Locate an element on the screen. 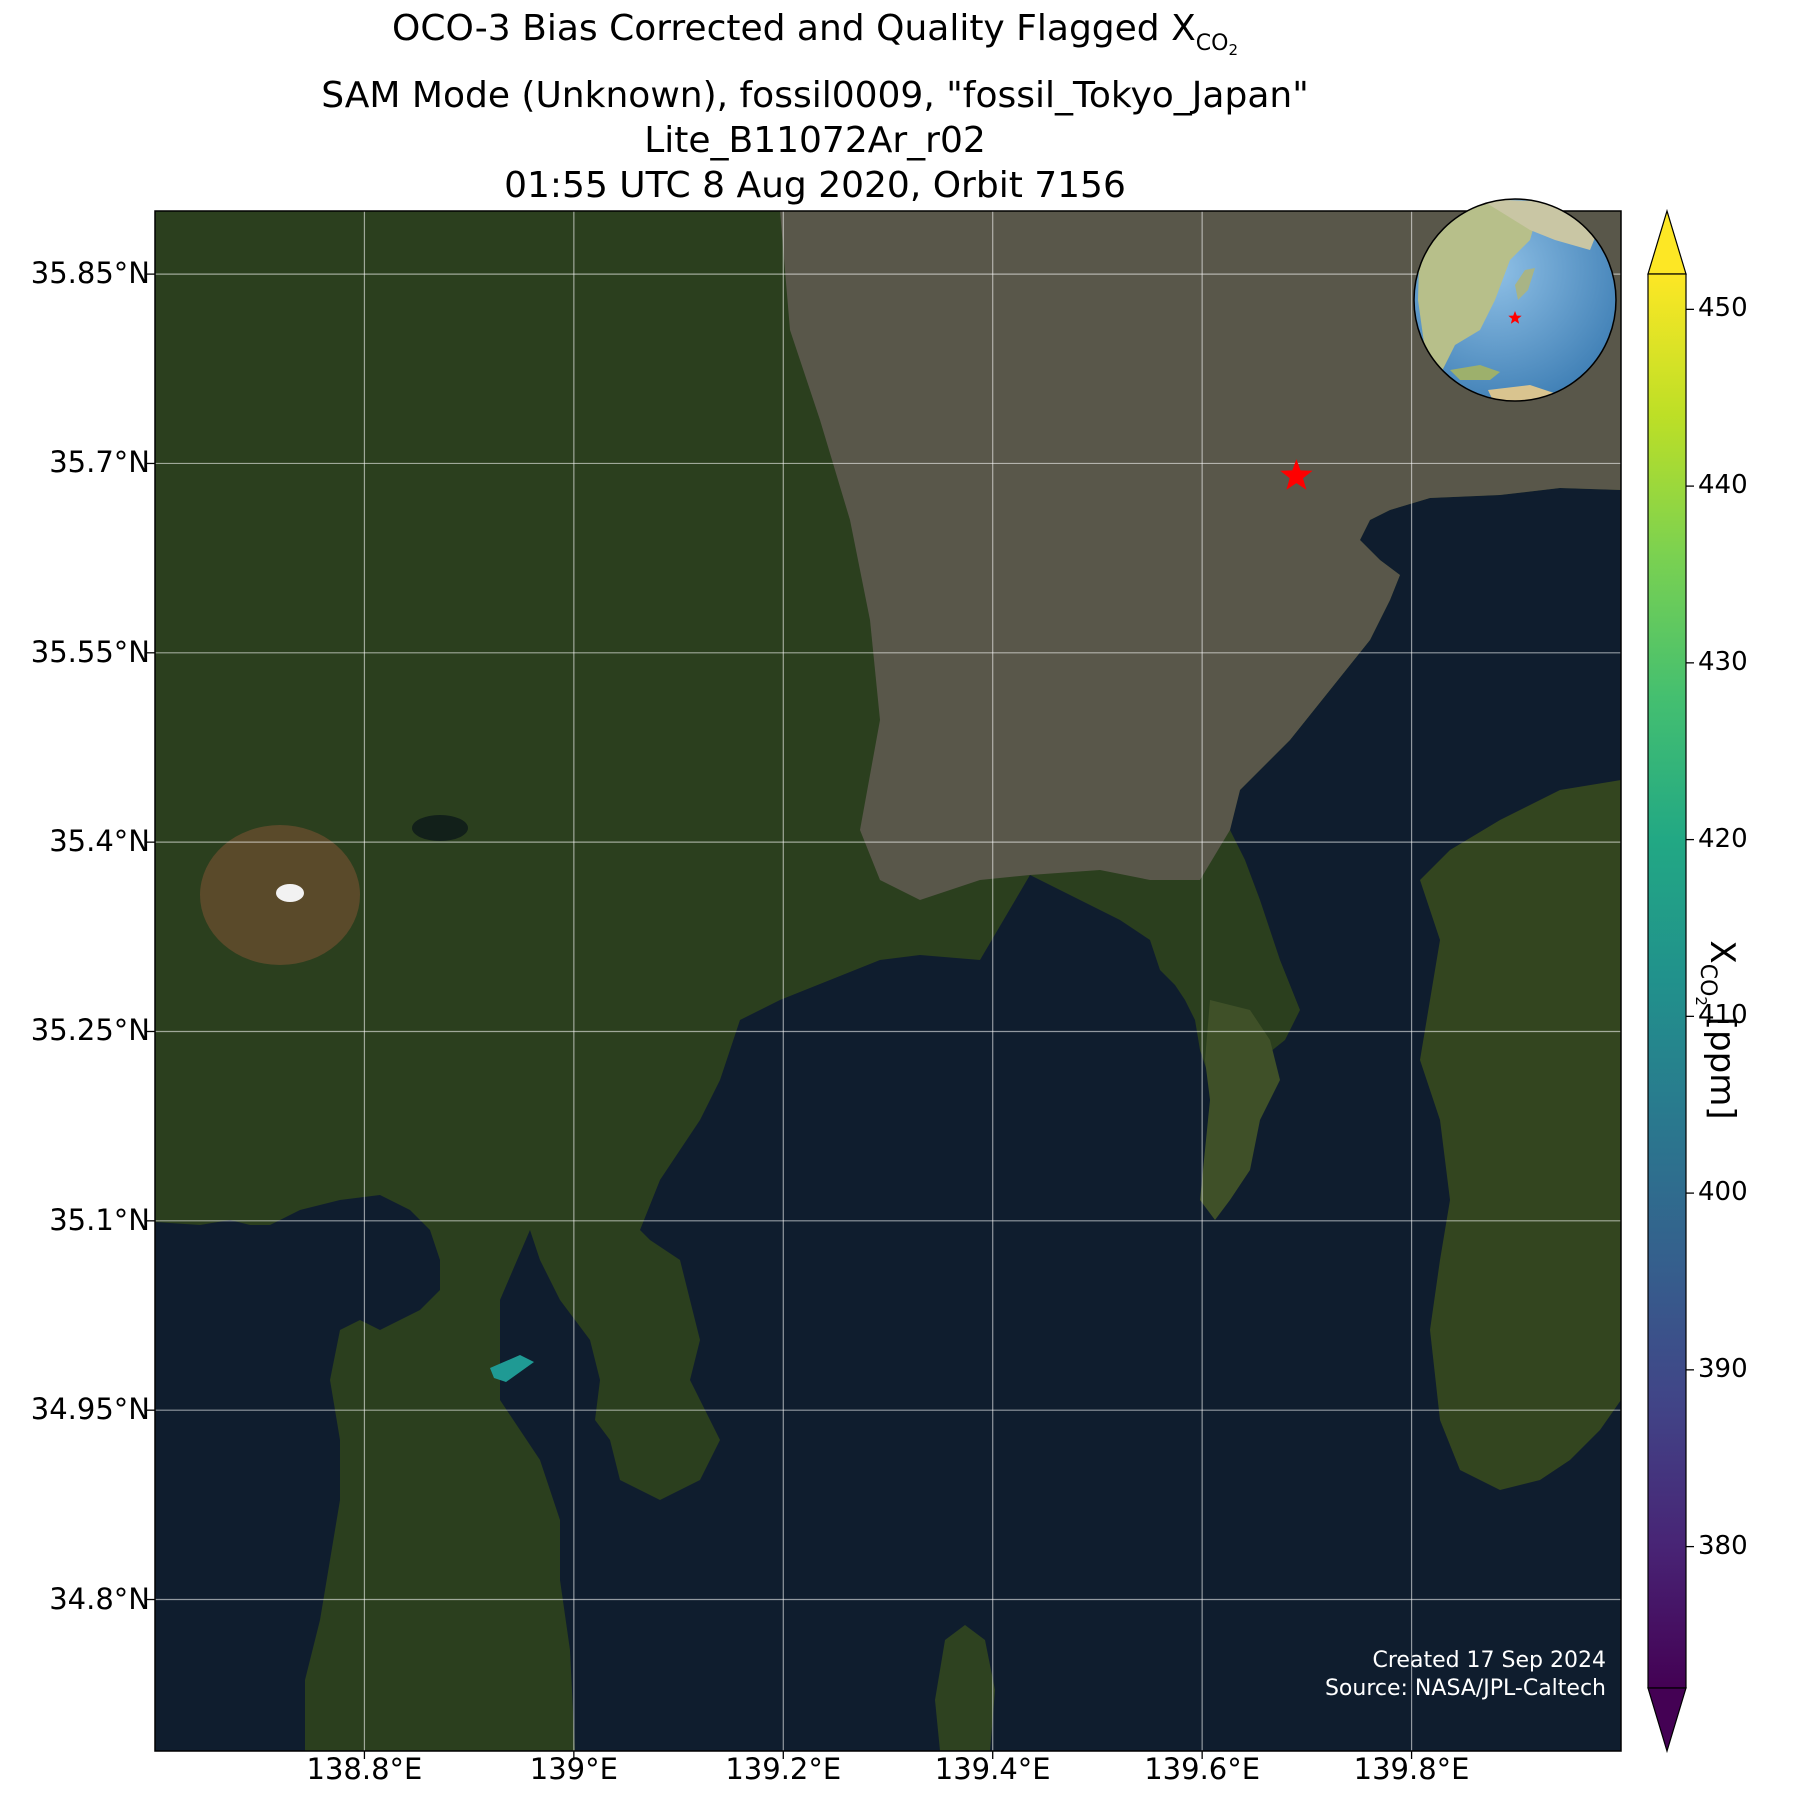 The height and width of the screenshot is (1801, 1812). title-line-4: 01:55 UTC 8 Aug 2020, Orbit 7156 is located at coordinates (815, 185).